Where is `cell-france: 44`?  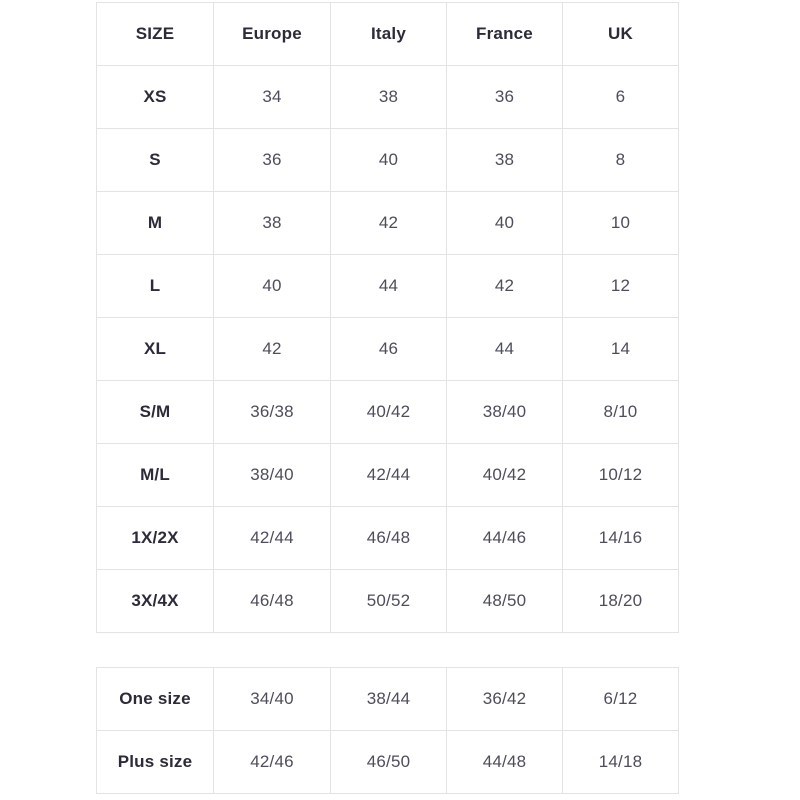
cell-france: 44 is located at coordinates (504, 349).